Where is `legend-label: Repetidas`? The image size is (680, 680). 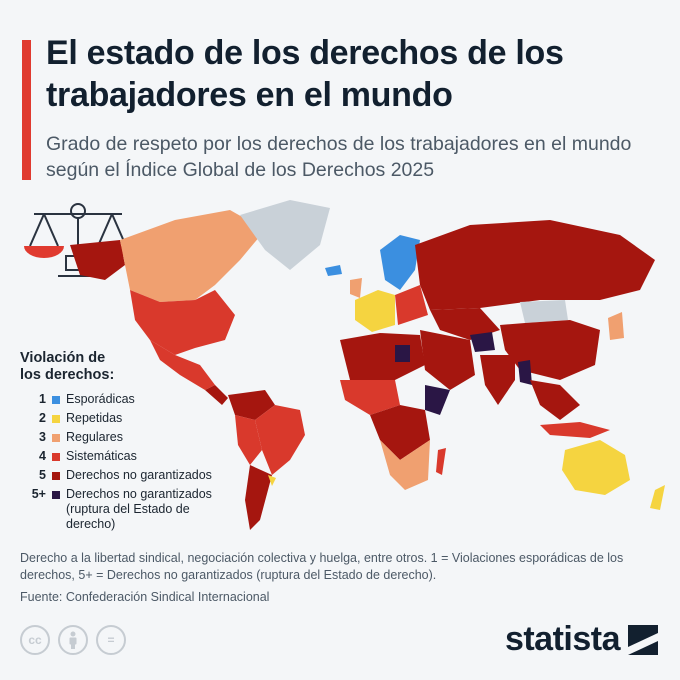
legend-label: Repetidas is located at coordinates (94, 418).